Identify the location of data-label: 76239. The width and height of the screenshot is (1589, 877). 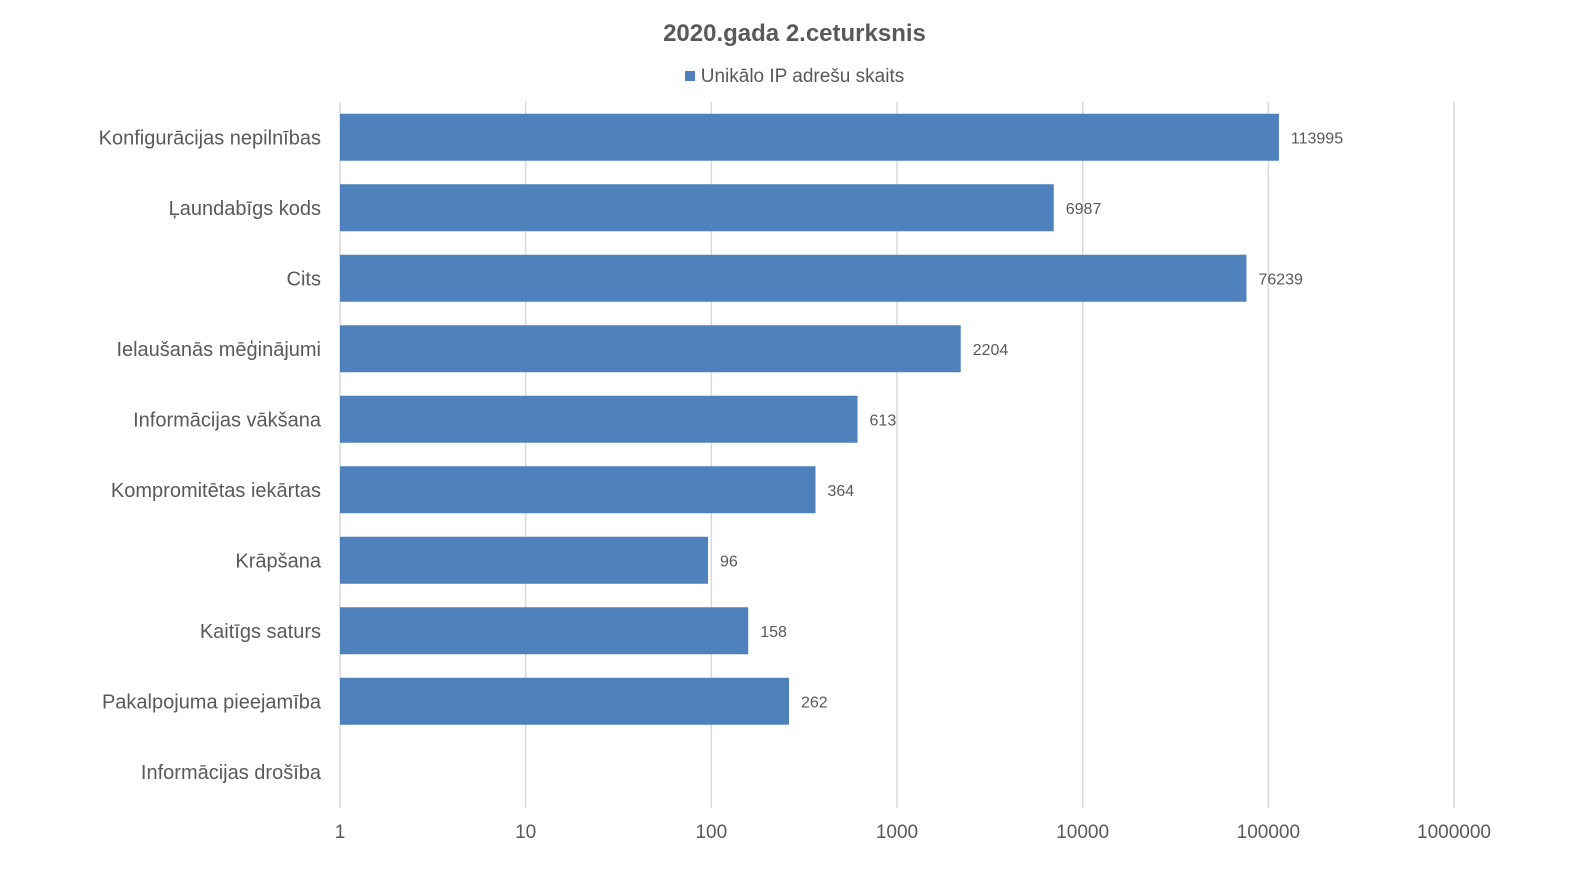
(1280, 279).